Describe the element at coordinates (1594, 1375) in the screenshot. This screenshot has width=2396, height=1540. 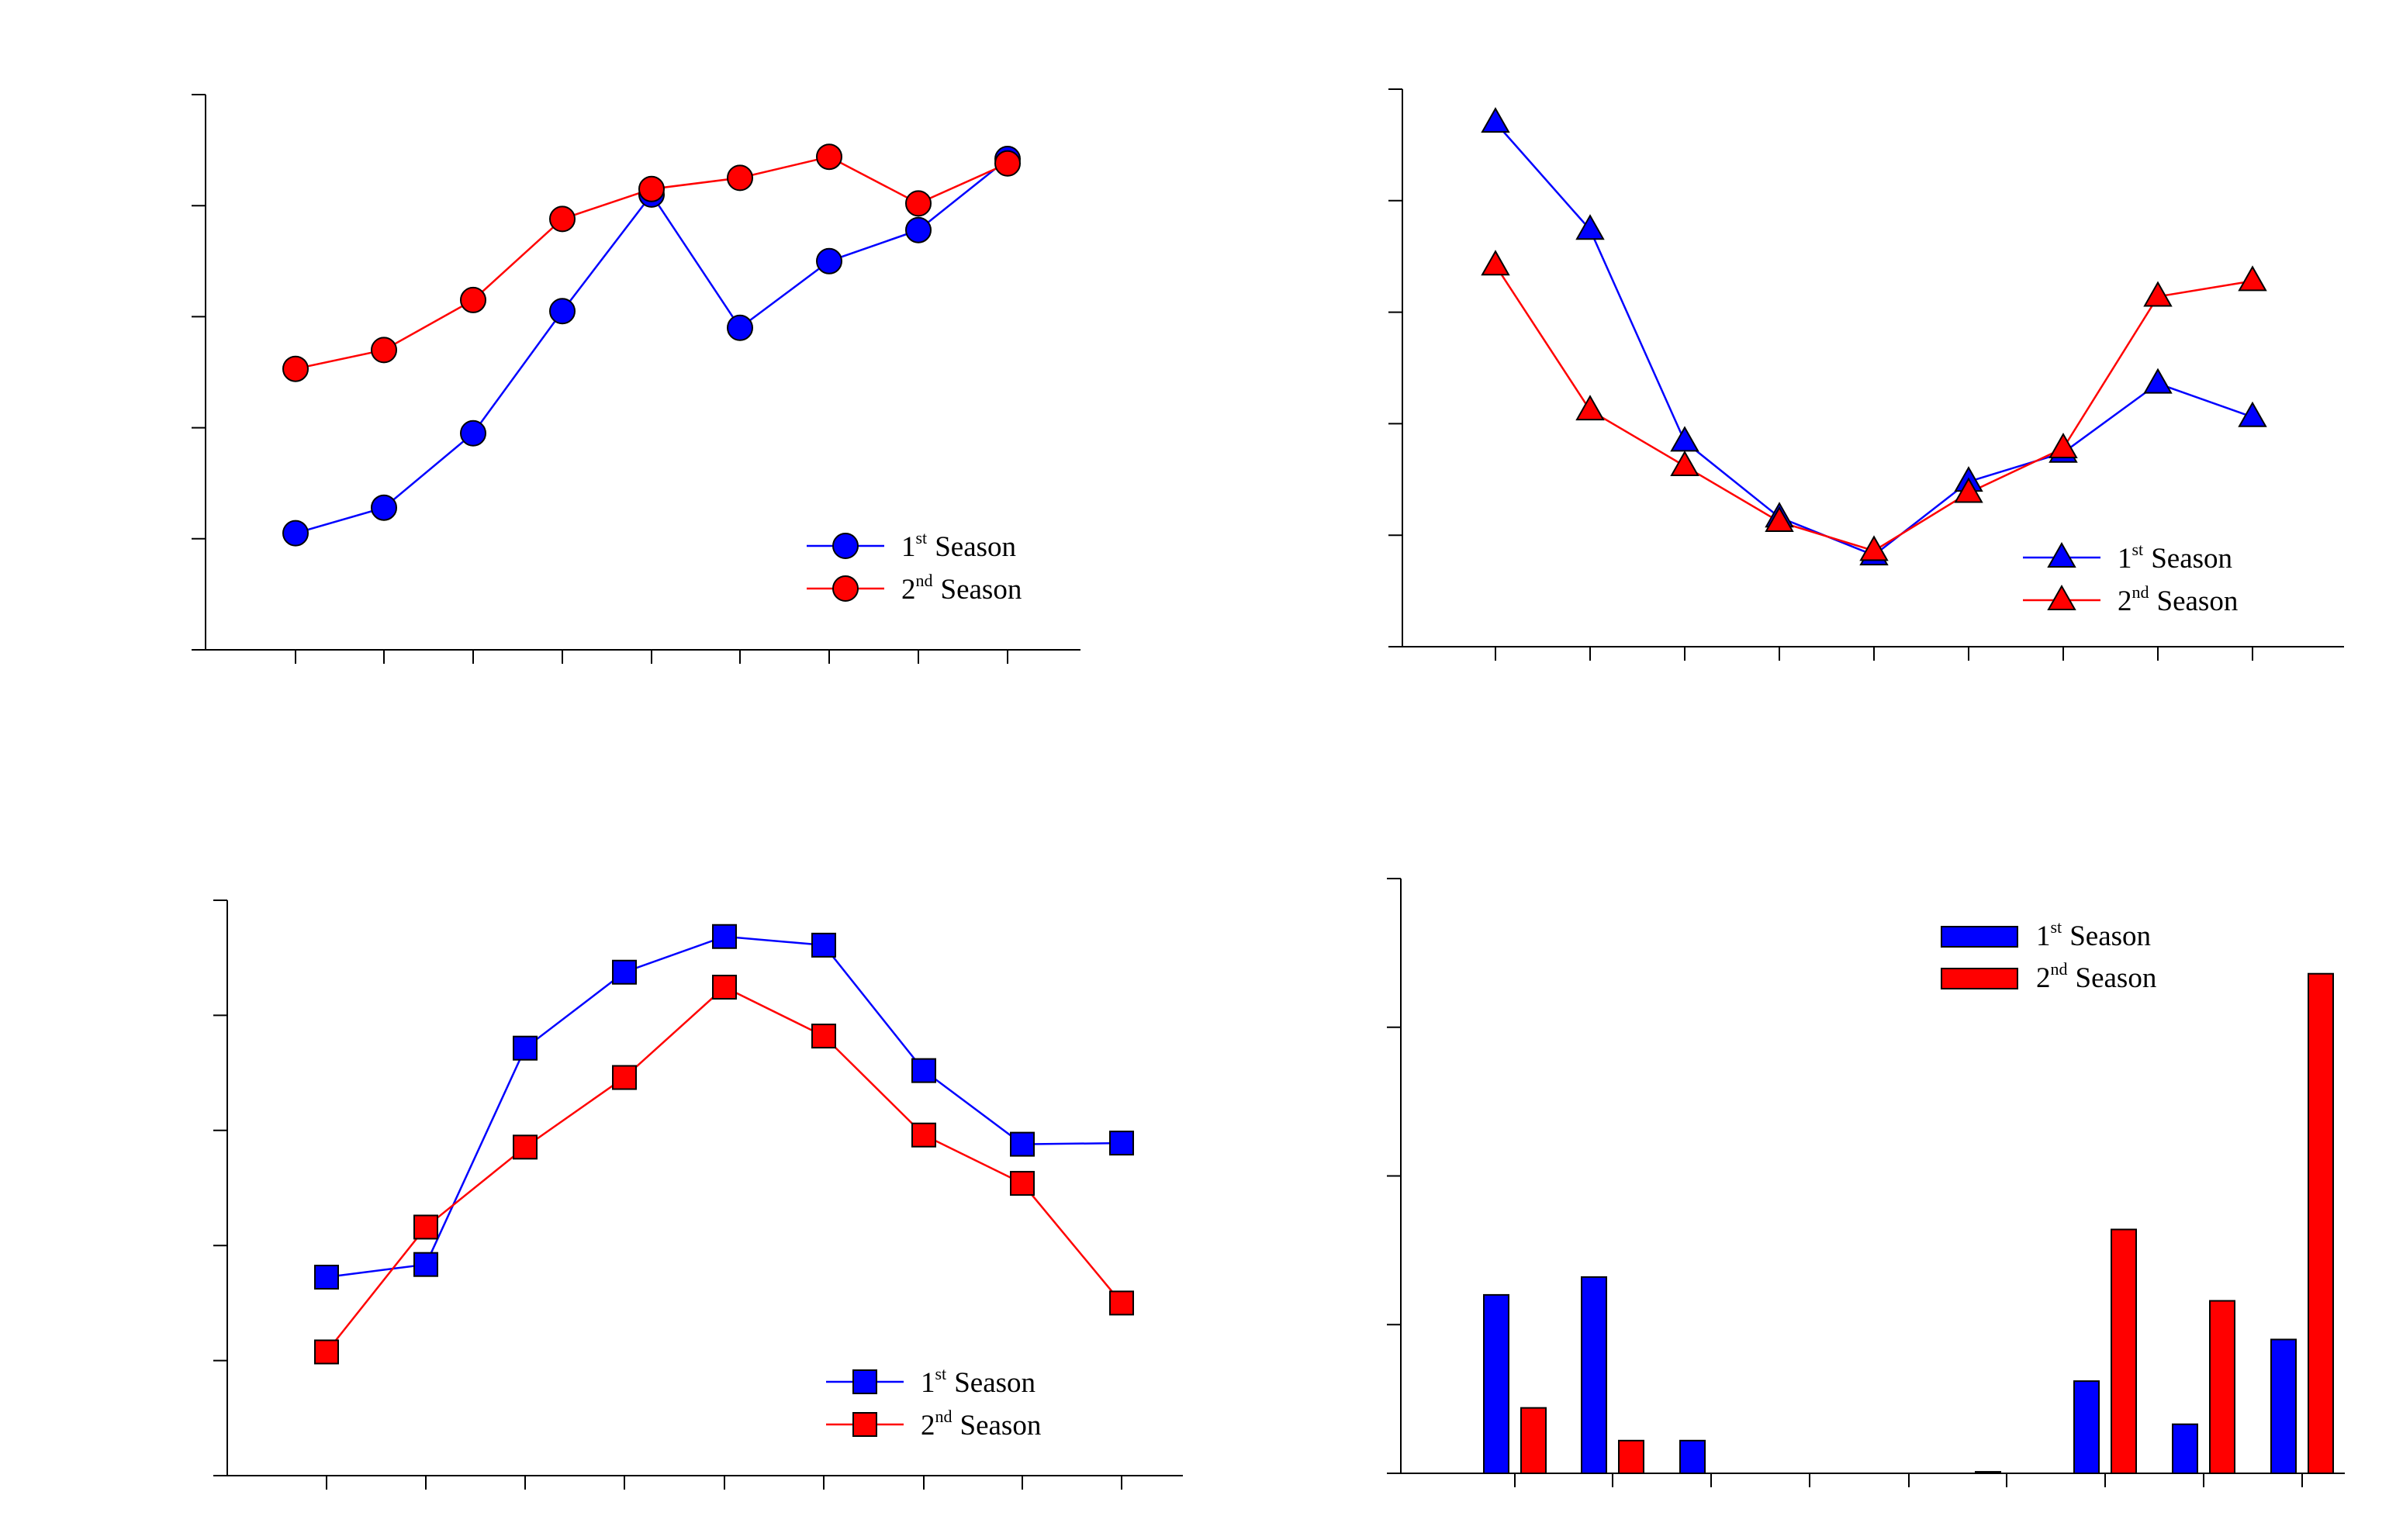
I see `bar-season1-jul` at that location.